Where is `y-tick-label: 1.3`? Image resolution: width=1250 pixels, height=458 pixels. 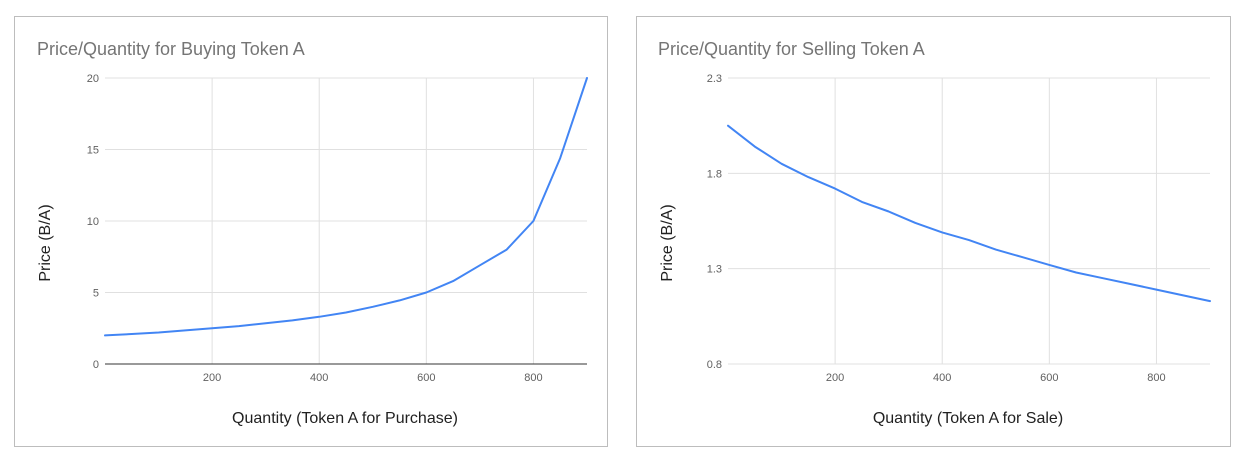
y-tick-label: 1.3 is located at coordinates (714, 270).